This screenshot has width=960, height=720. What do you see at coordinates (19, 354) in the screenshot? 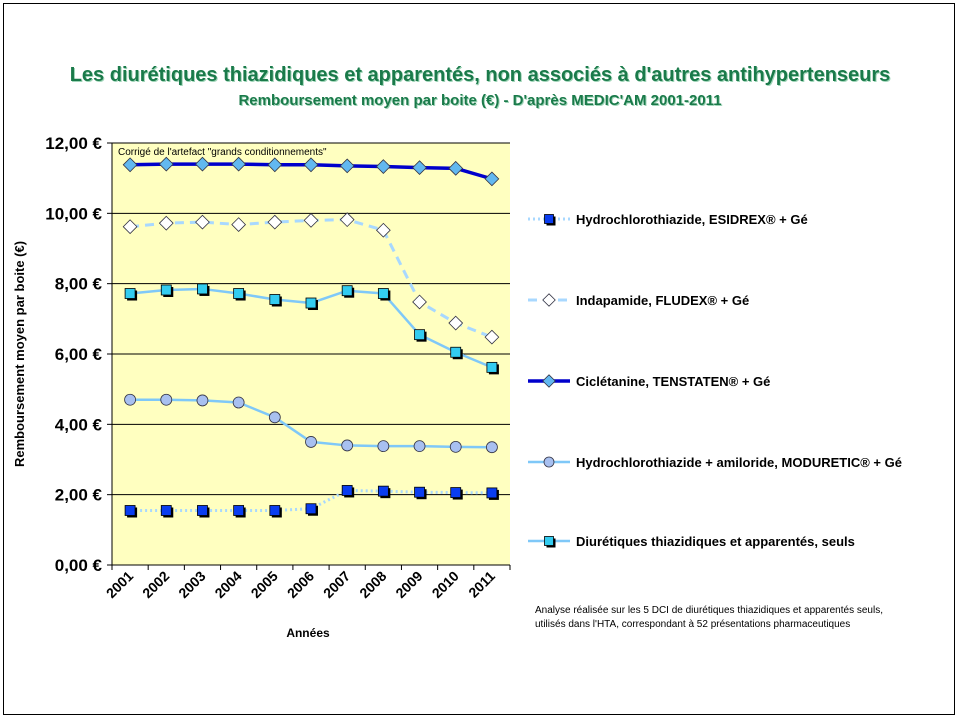
I see `y-axis-label: Remboursement moyen par boite (€)` at bounding box center [19, 354].